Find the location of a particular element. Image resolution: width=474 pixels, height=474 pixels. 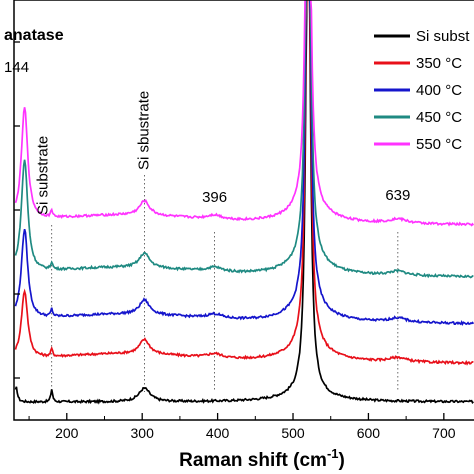

x-tick-label: 600 is located at coordinates (369, 433).